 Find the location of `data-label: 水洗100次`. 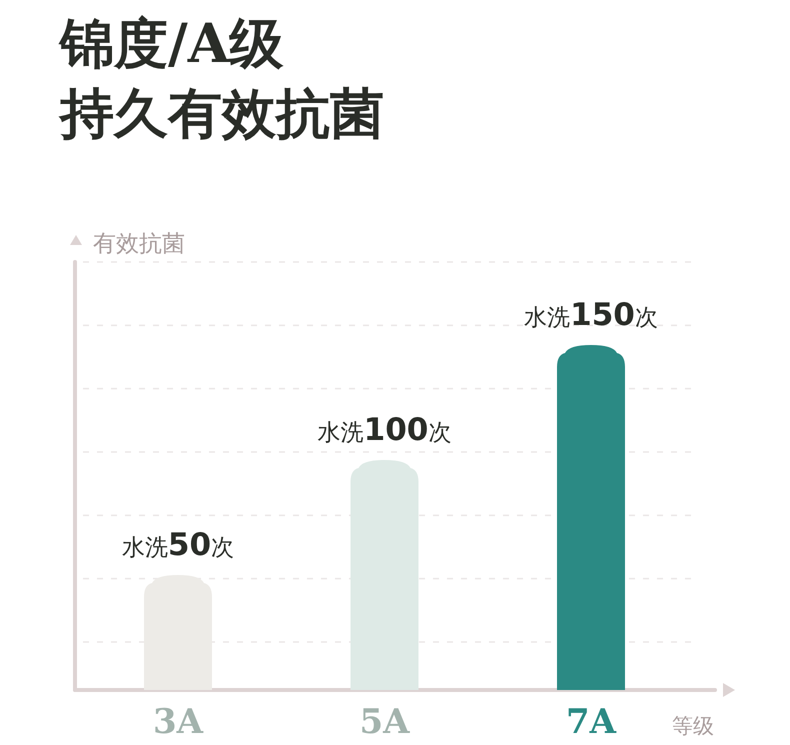

data-label: 水洗100次 is located at coordinates (385, 430).